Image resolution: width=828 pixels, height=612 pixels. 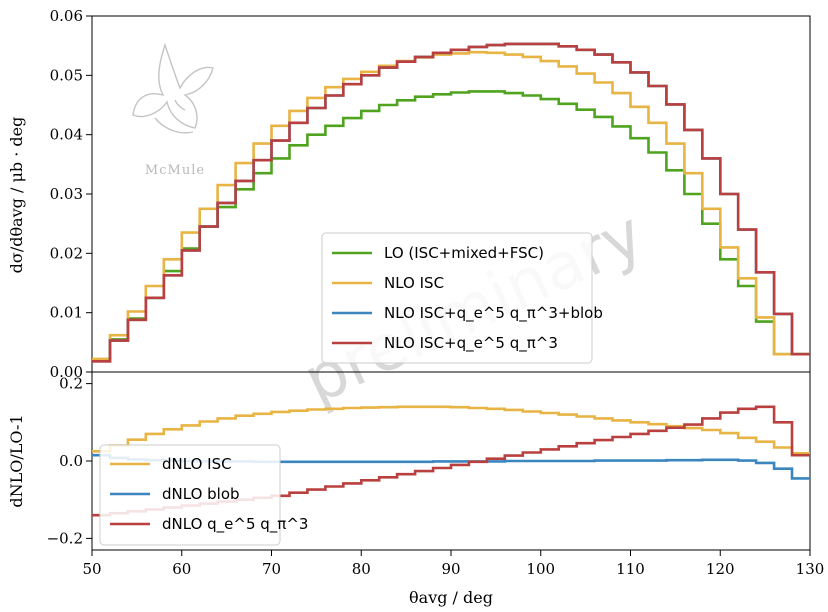 I want to click on top-y-tick-label: 0.02, so click(x=66, y=253).